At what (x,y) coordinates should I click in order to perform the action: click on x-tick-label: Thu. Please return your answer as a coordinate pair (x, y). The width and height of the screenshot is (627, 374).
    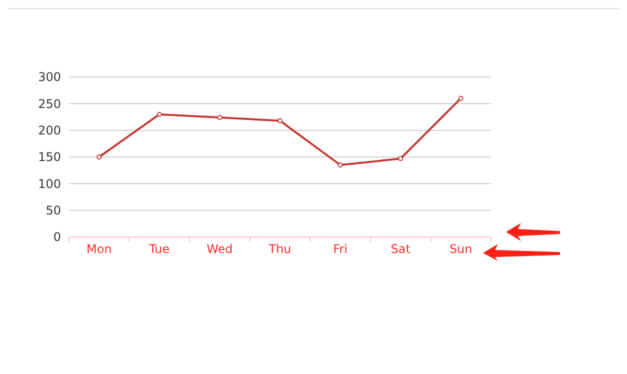
    Looking at the image, I should click on (280, 249).